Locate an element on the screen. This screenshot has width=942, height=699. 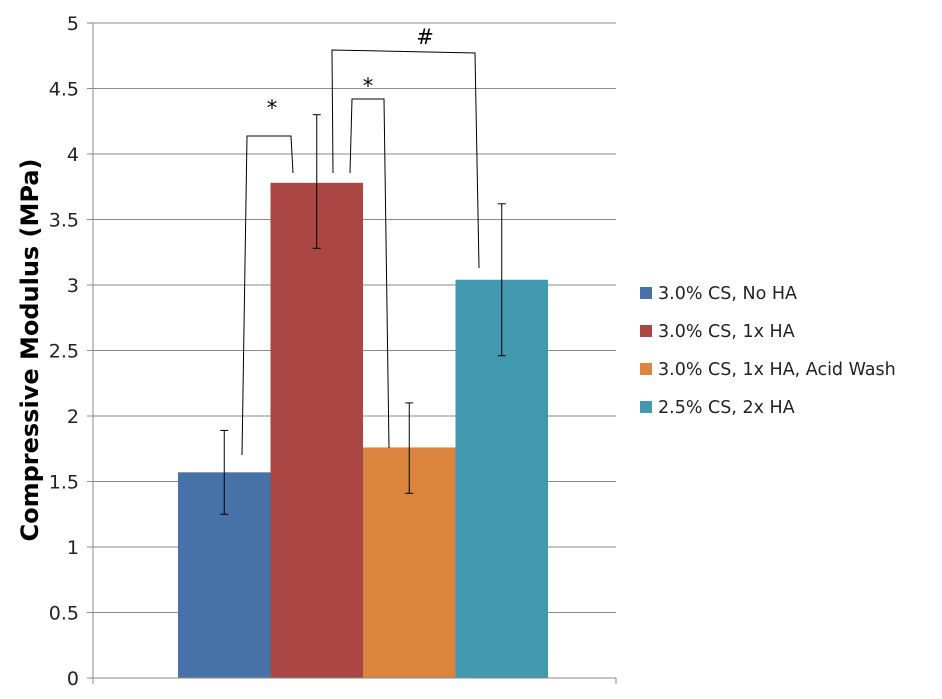
significance-bracket: # is located at coordinates (405, 147).